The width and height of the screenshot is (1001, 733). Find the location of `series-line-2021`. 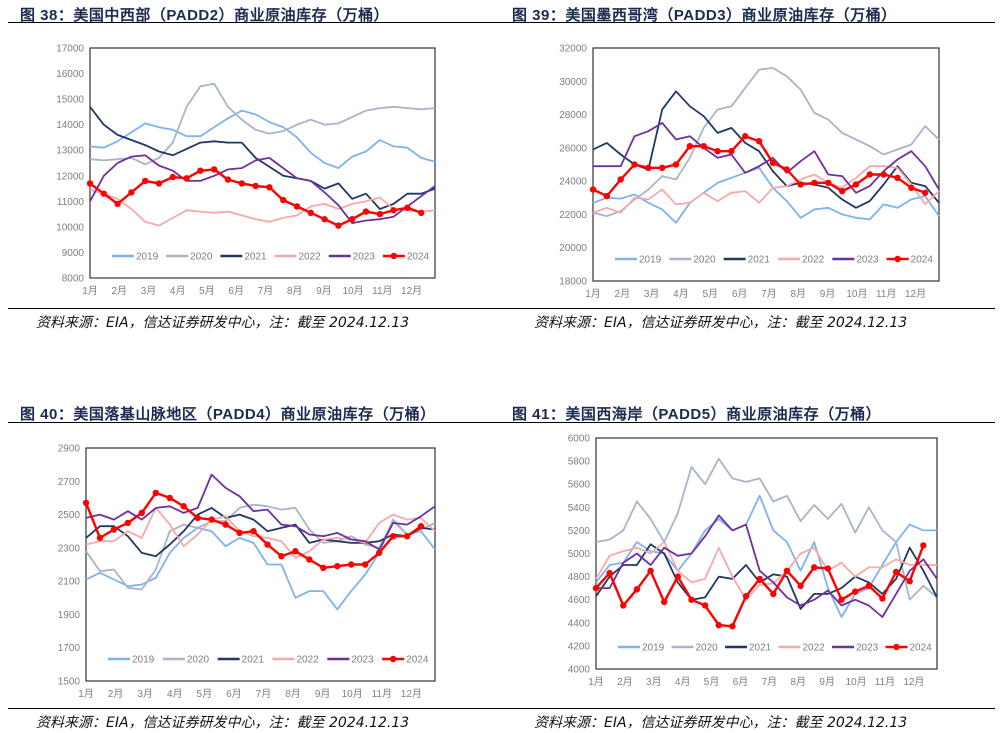

series-line-2021 is located at coordinates (260, 532).